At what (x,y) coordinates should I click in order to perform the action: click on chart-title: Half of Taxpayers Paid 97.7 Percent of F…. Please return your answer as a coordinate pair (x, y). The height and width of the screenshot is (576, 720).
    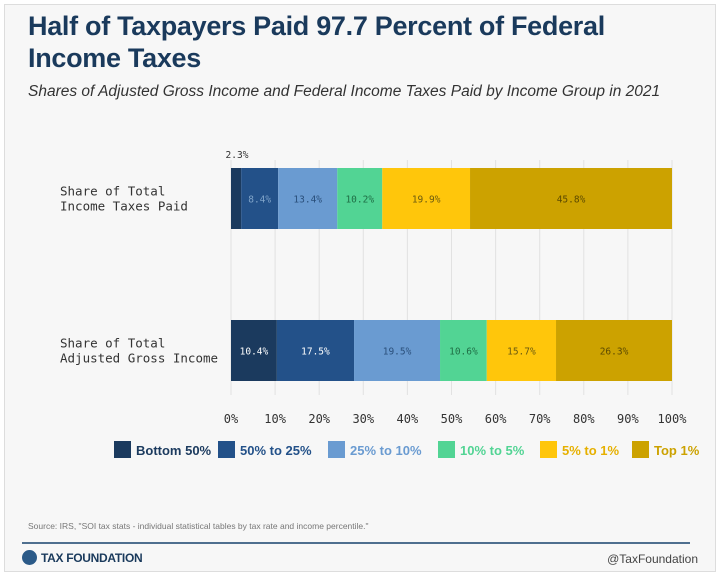
    Looking at the image, I should click on (316, 42).